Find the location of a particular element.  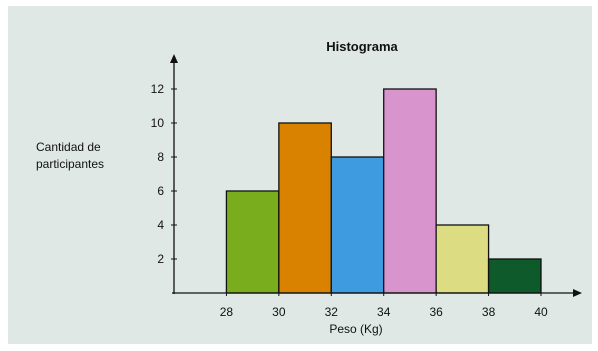

x-tick-label: 34 is located at coordinates (384, 312).